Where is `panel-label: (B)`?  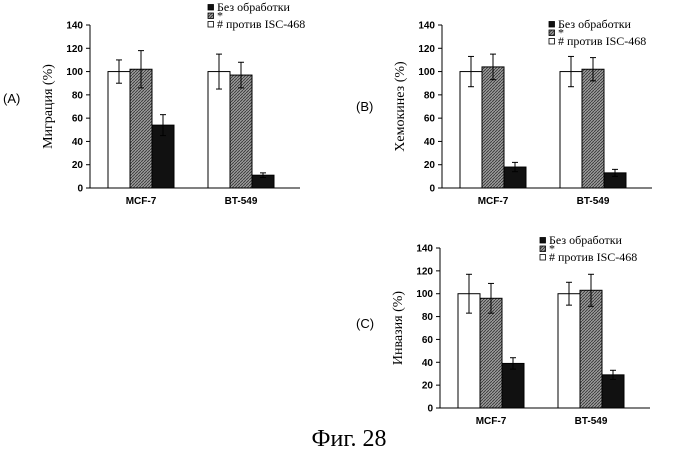
panel-label: (B) is located at coordinates (364, 106).